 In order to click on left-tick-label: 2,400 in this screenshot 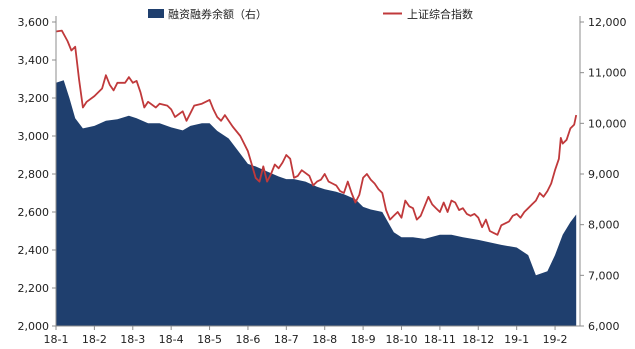, I will do `click(34, 250)`.